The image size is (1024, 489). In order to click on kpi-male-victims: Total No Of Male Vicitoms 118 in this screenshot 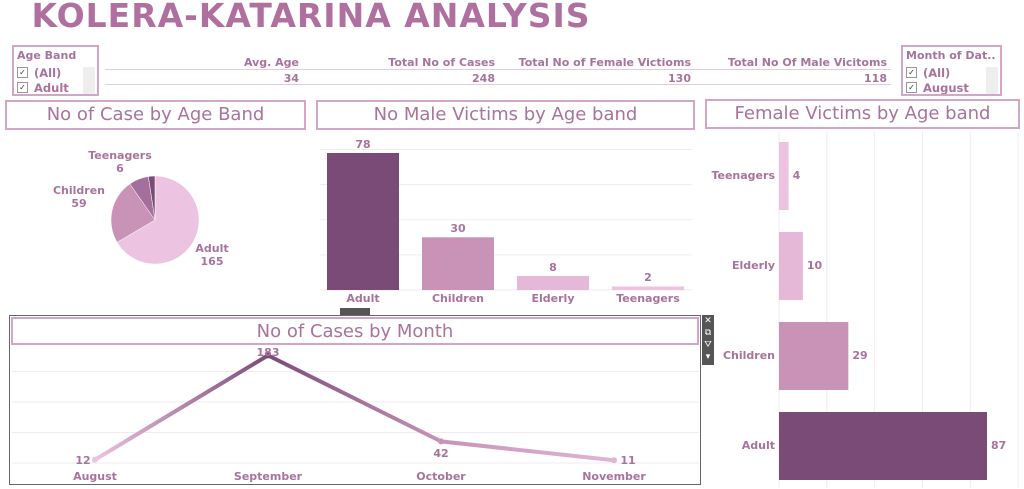, I will do `click(793, 70)`.